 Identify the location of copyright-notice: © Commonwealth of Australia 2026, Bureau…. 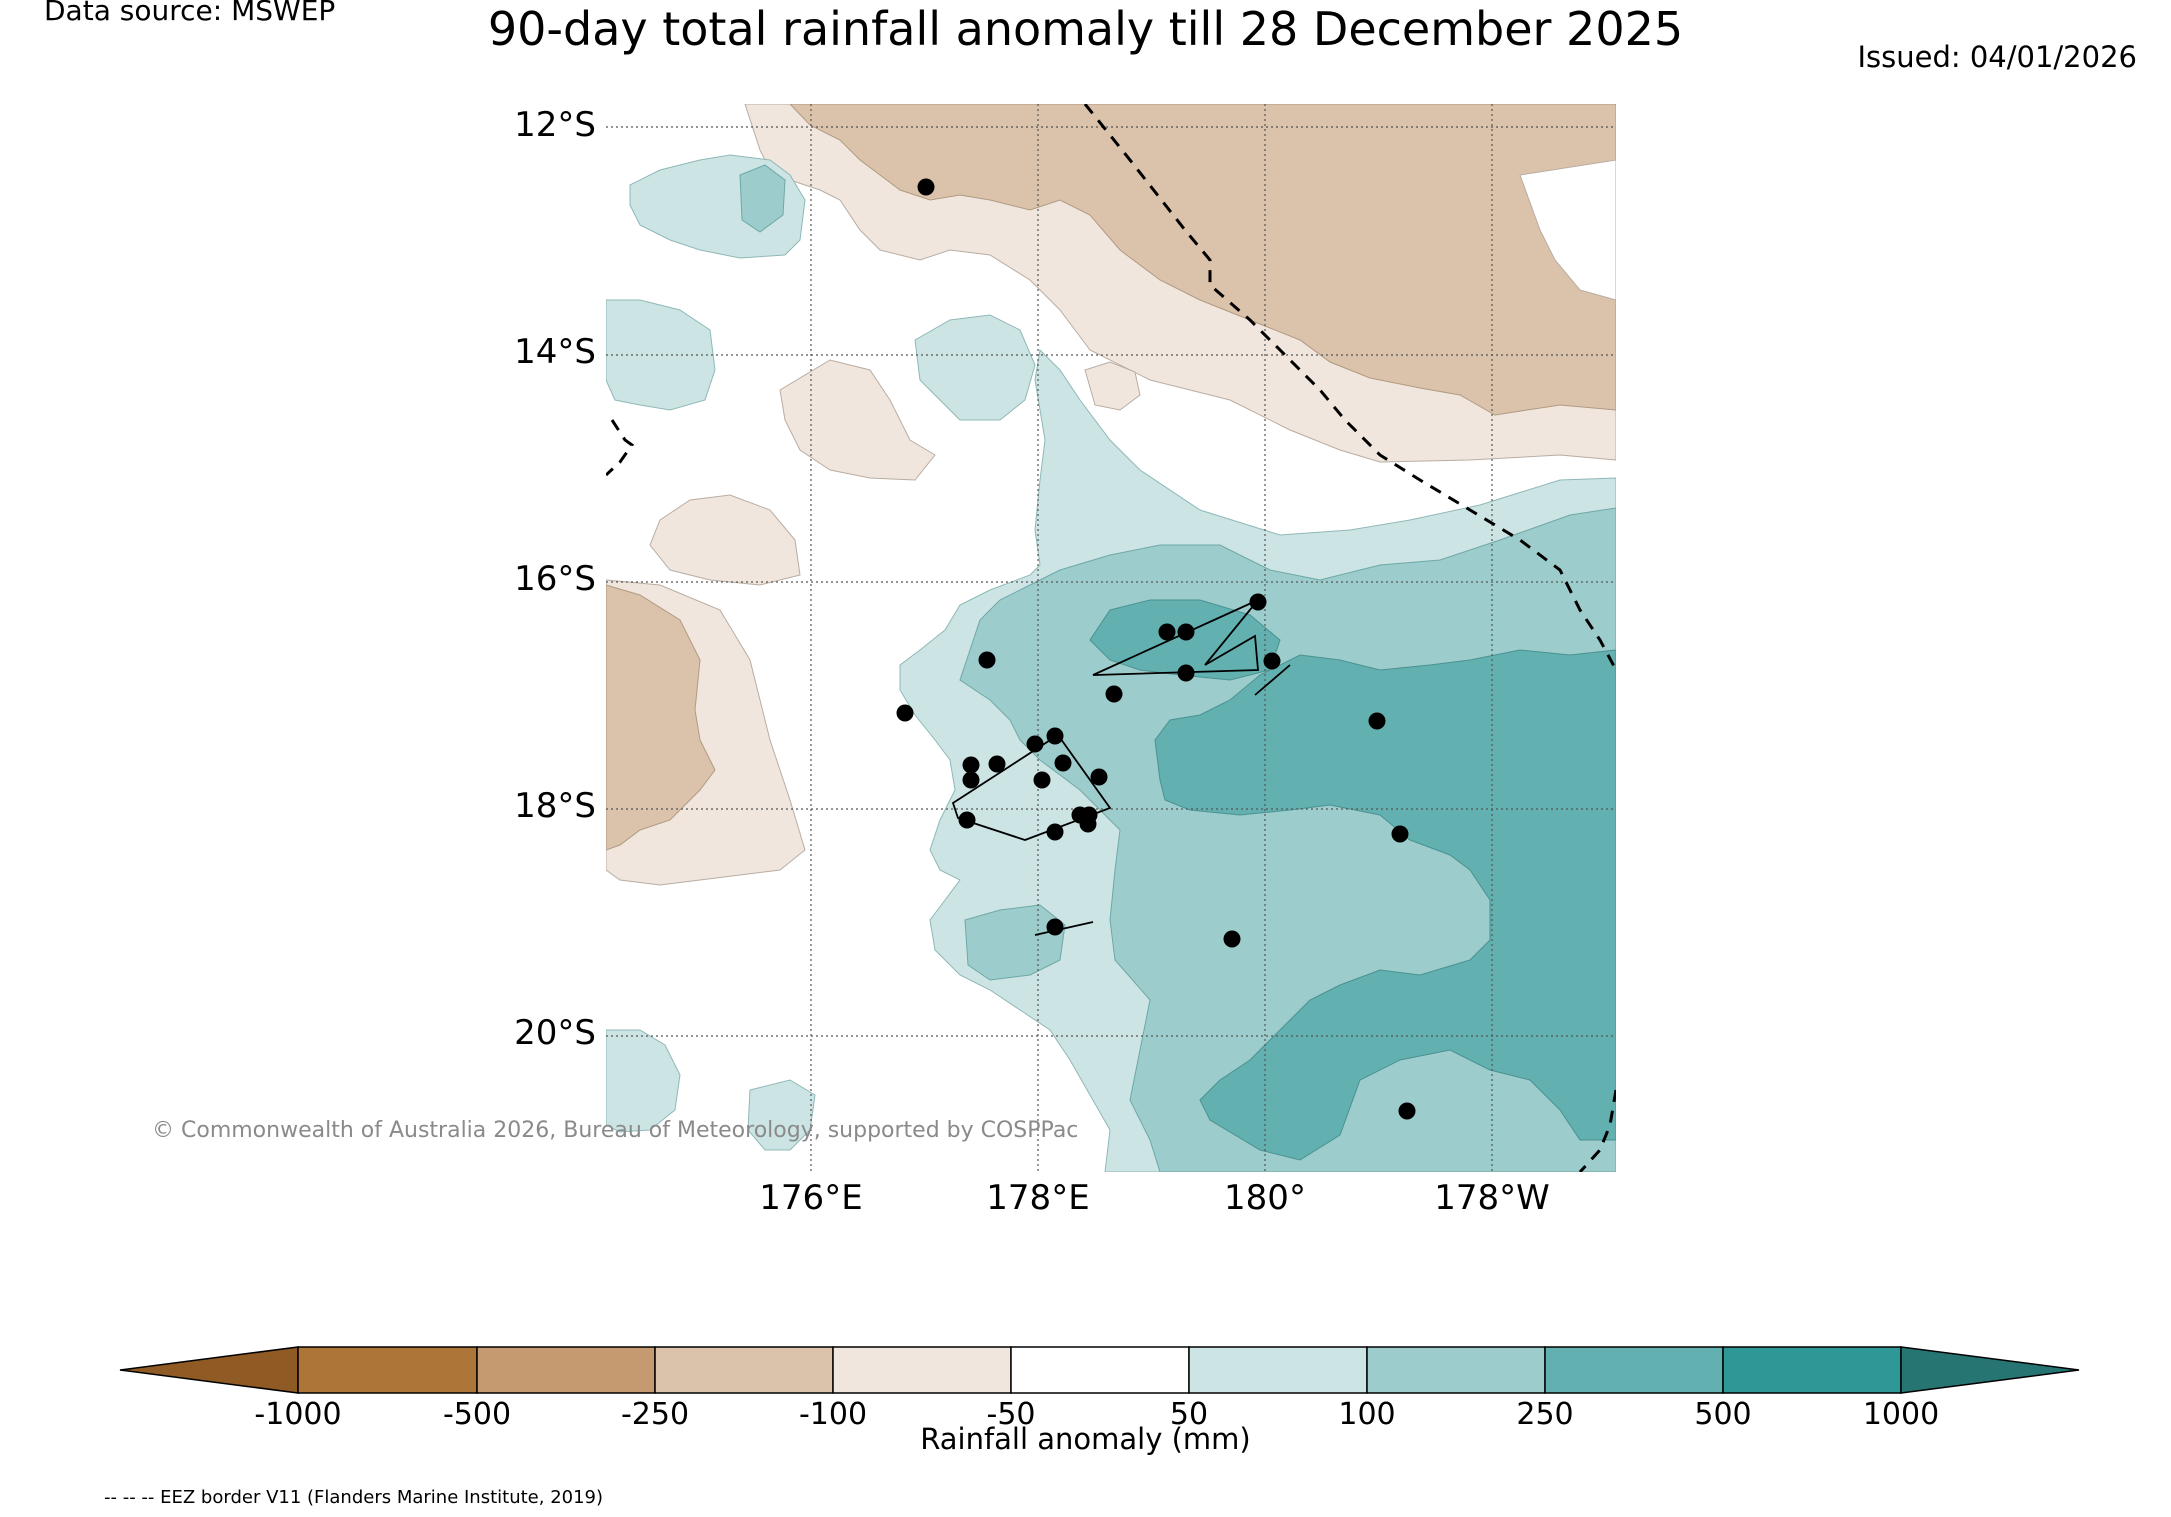
(615, 1130).